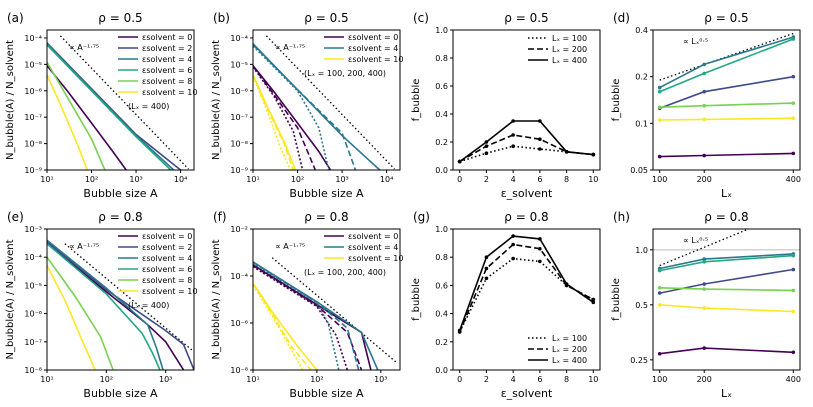  Describe the element at coordinates (704, 179) in the screenshot. I see `x-tick-label: 200` at that location.